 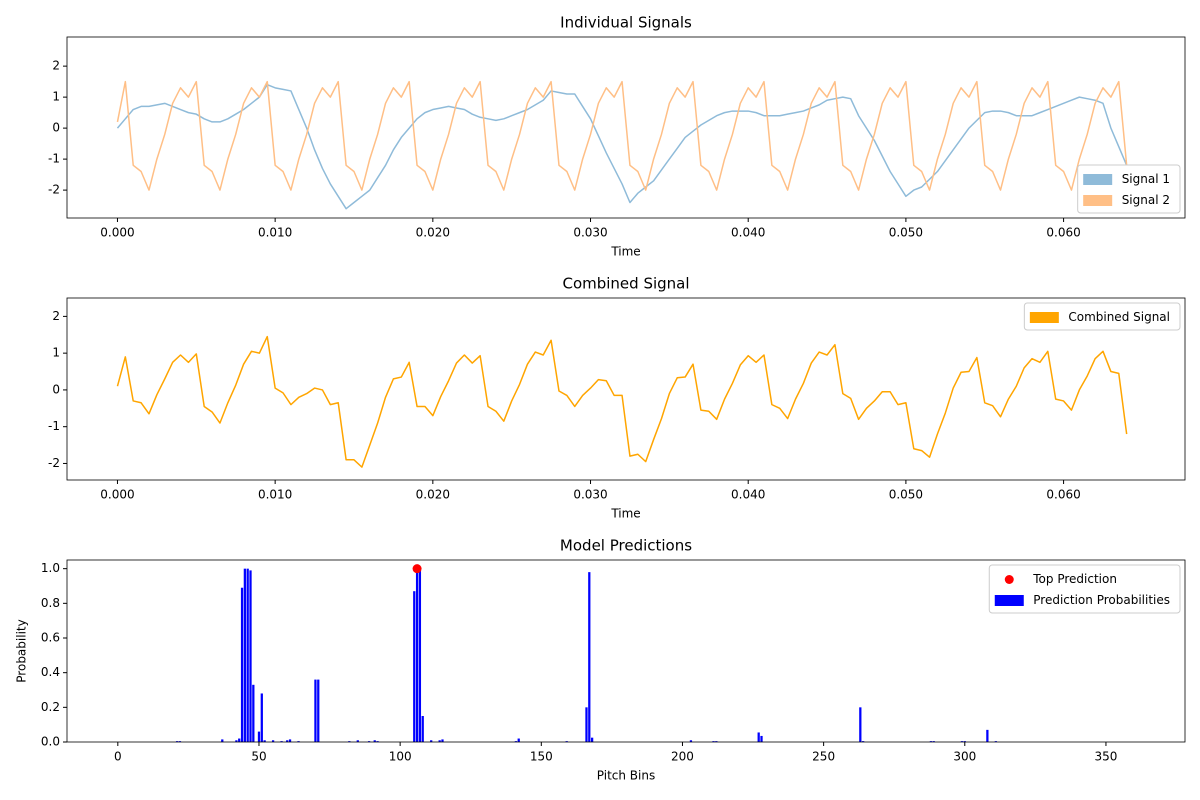 I want to click on y-tick-label: 0.4, so click(x=50, y=672).